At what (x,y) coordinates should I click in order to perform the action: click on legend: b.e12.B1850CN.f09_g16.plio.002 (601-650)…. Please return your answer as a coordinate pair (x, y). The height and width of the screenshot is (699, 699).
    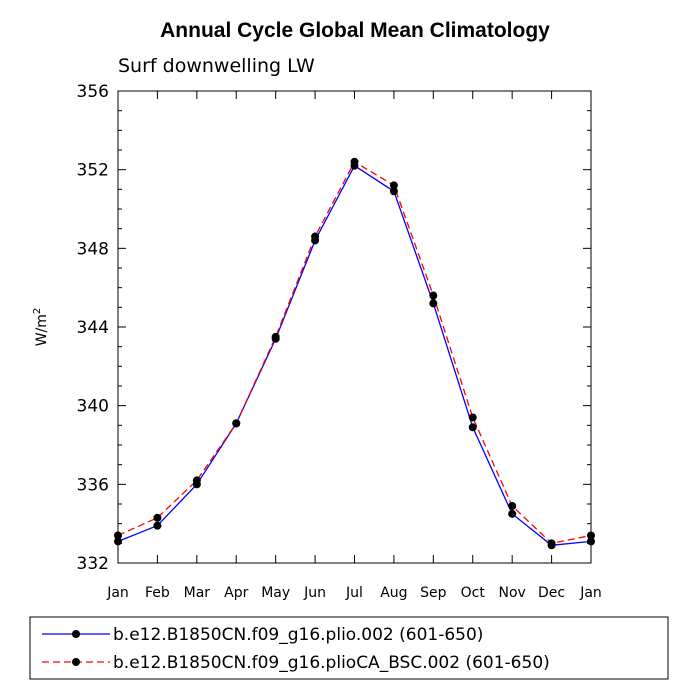
    Looking at the image, I should click on (296, 649).